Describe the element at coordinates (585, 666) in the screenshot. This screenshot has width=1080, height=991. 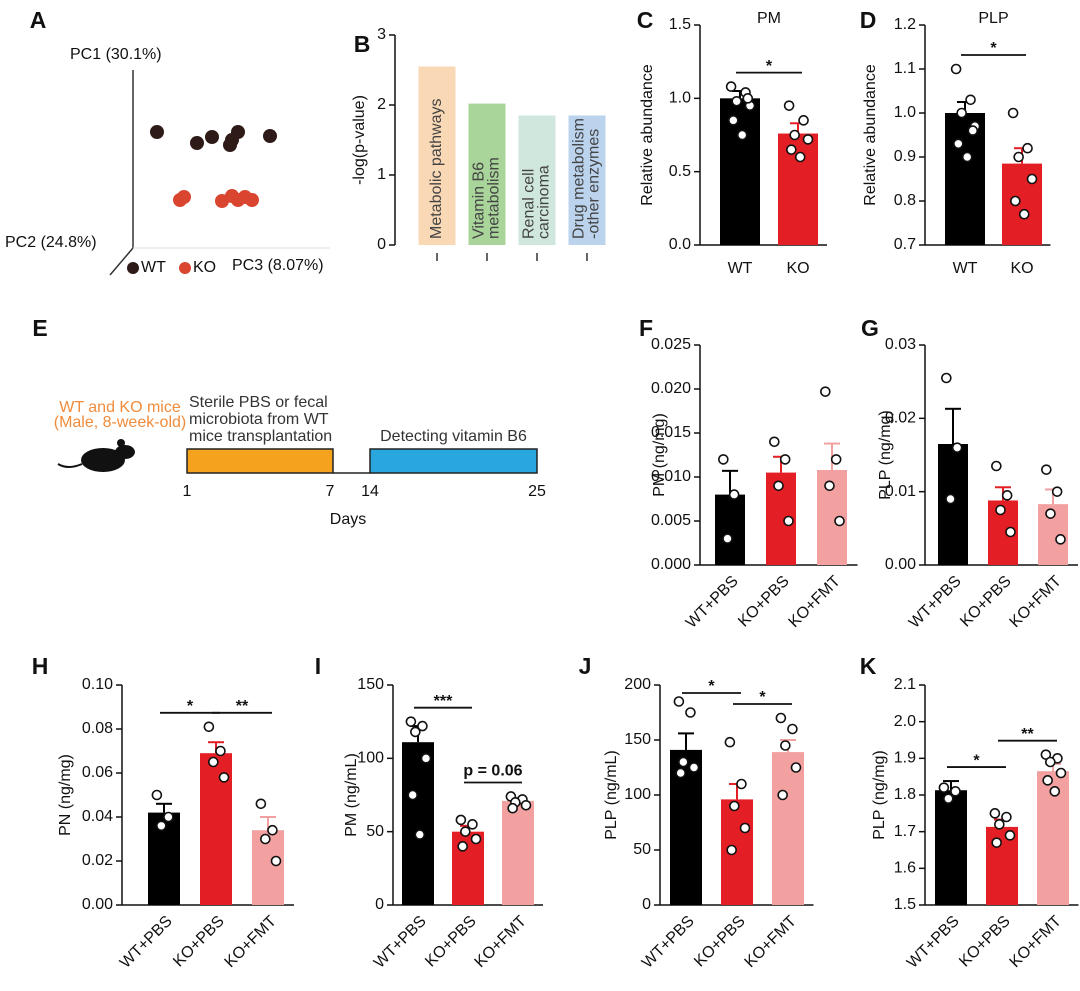
I see `panel-label: J` at that location.